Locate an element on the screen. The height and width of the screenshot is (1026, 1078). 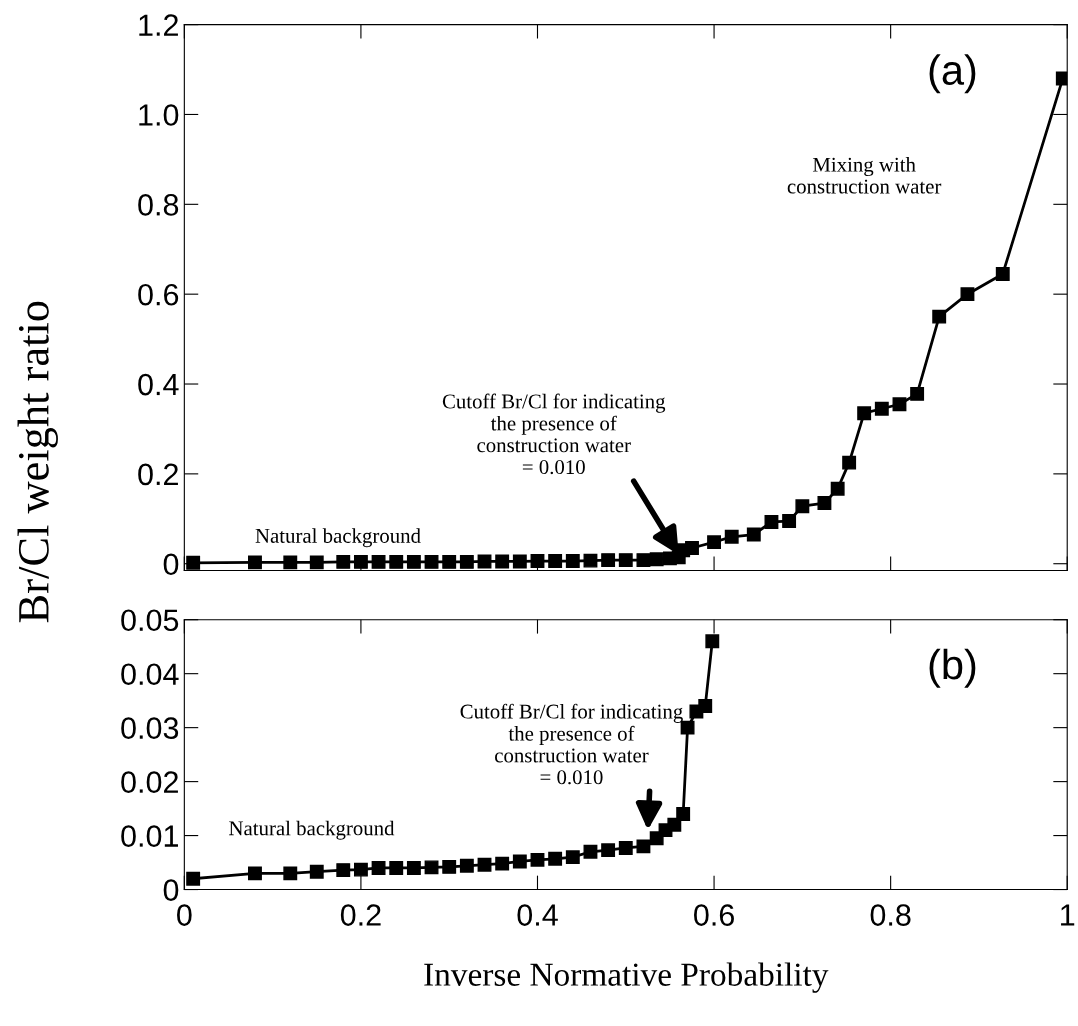
y-tick-label: 1.2 is located at coordinates (158, 25).